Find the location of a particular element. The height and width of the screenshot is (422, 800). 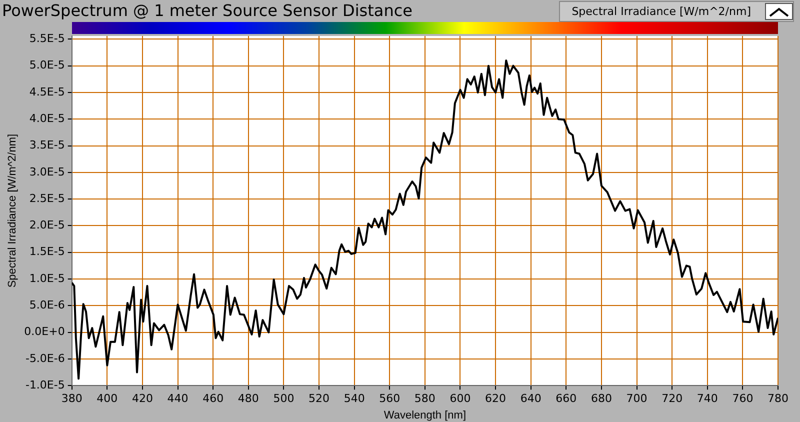

y-tick-label: 5.0E-6 is located at coordinates (47, 305).